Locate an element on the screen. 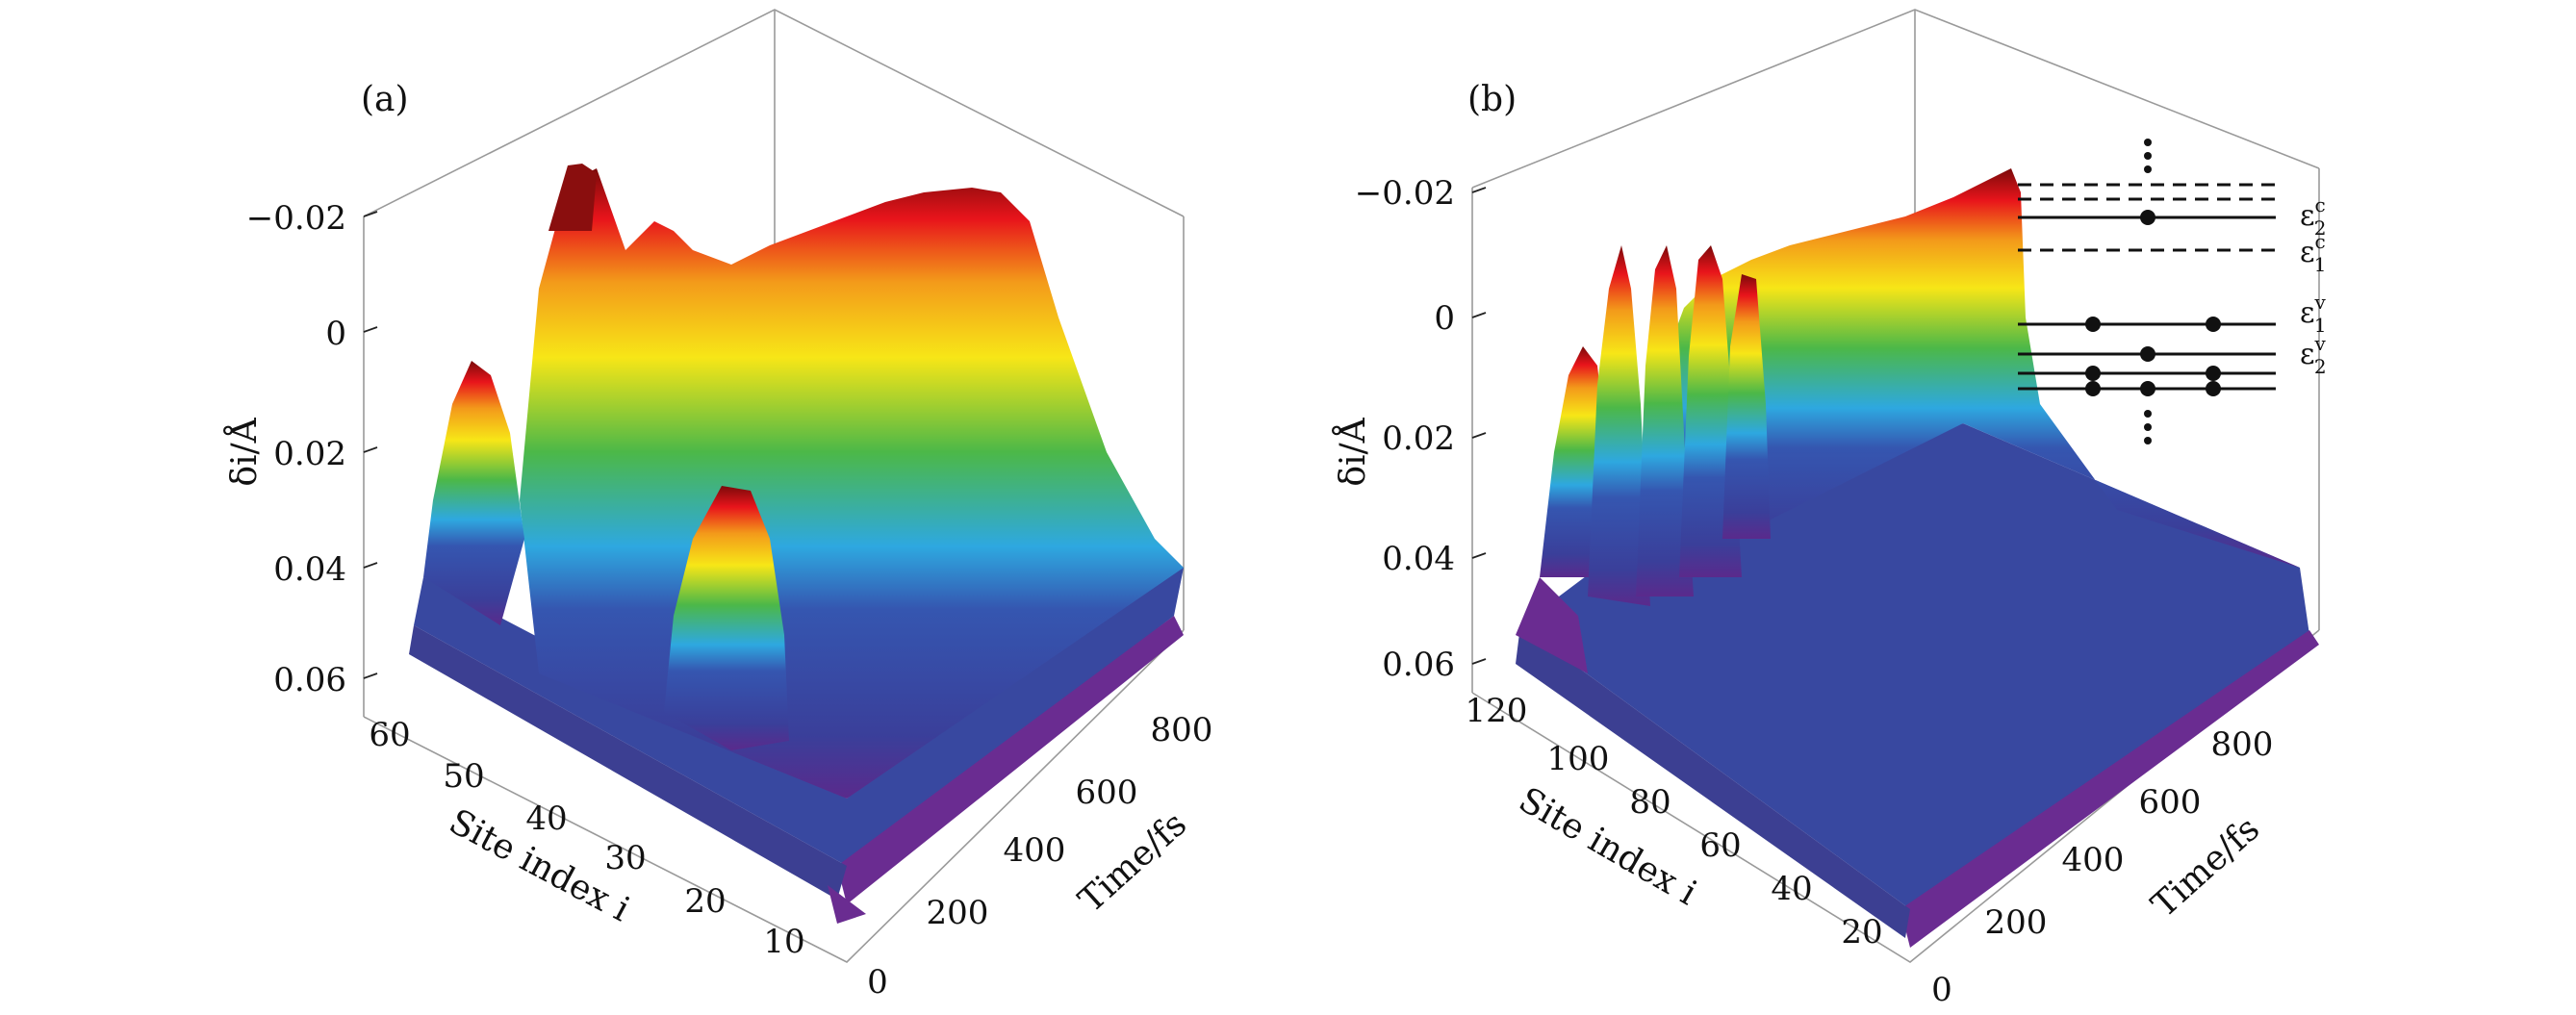 Image resolution: width=2576 pixels, height=1015 pixels. site-tick-label: 80 is located at coordinates (1650, 802).